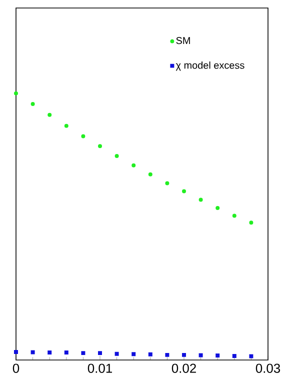 This screenshot has height=380, width=287. Describe the element at coordinates (184, 368) in the screenshot. I see `x-tick-label: 0.02` at that location.